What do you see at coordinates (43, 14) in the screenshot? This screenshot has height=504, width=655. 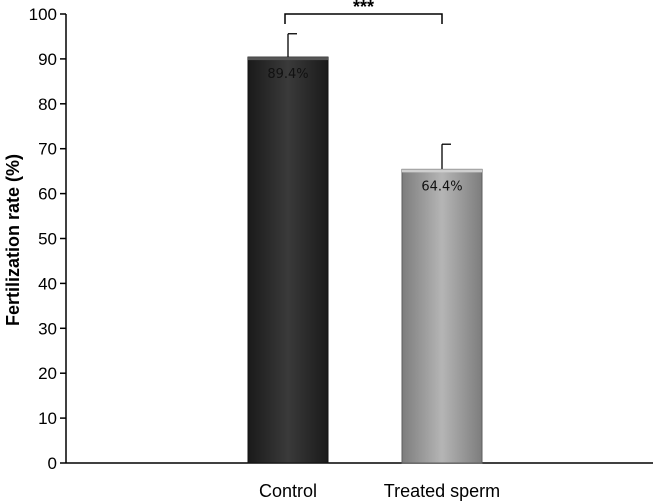 I see `y-tick-label: 100` at bounding box center [43, 14].